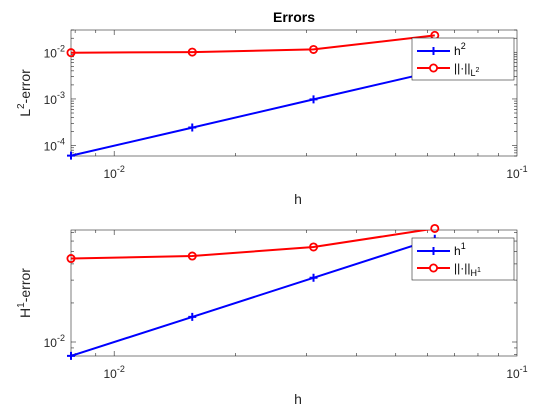  Describe the element at coordinates (467, 269) in the screenshot. I see `legend-label: ||·||H1` at that location.